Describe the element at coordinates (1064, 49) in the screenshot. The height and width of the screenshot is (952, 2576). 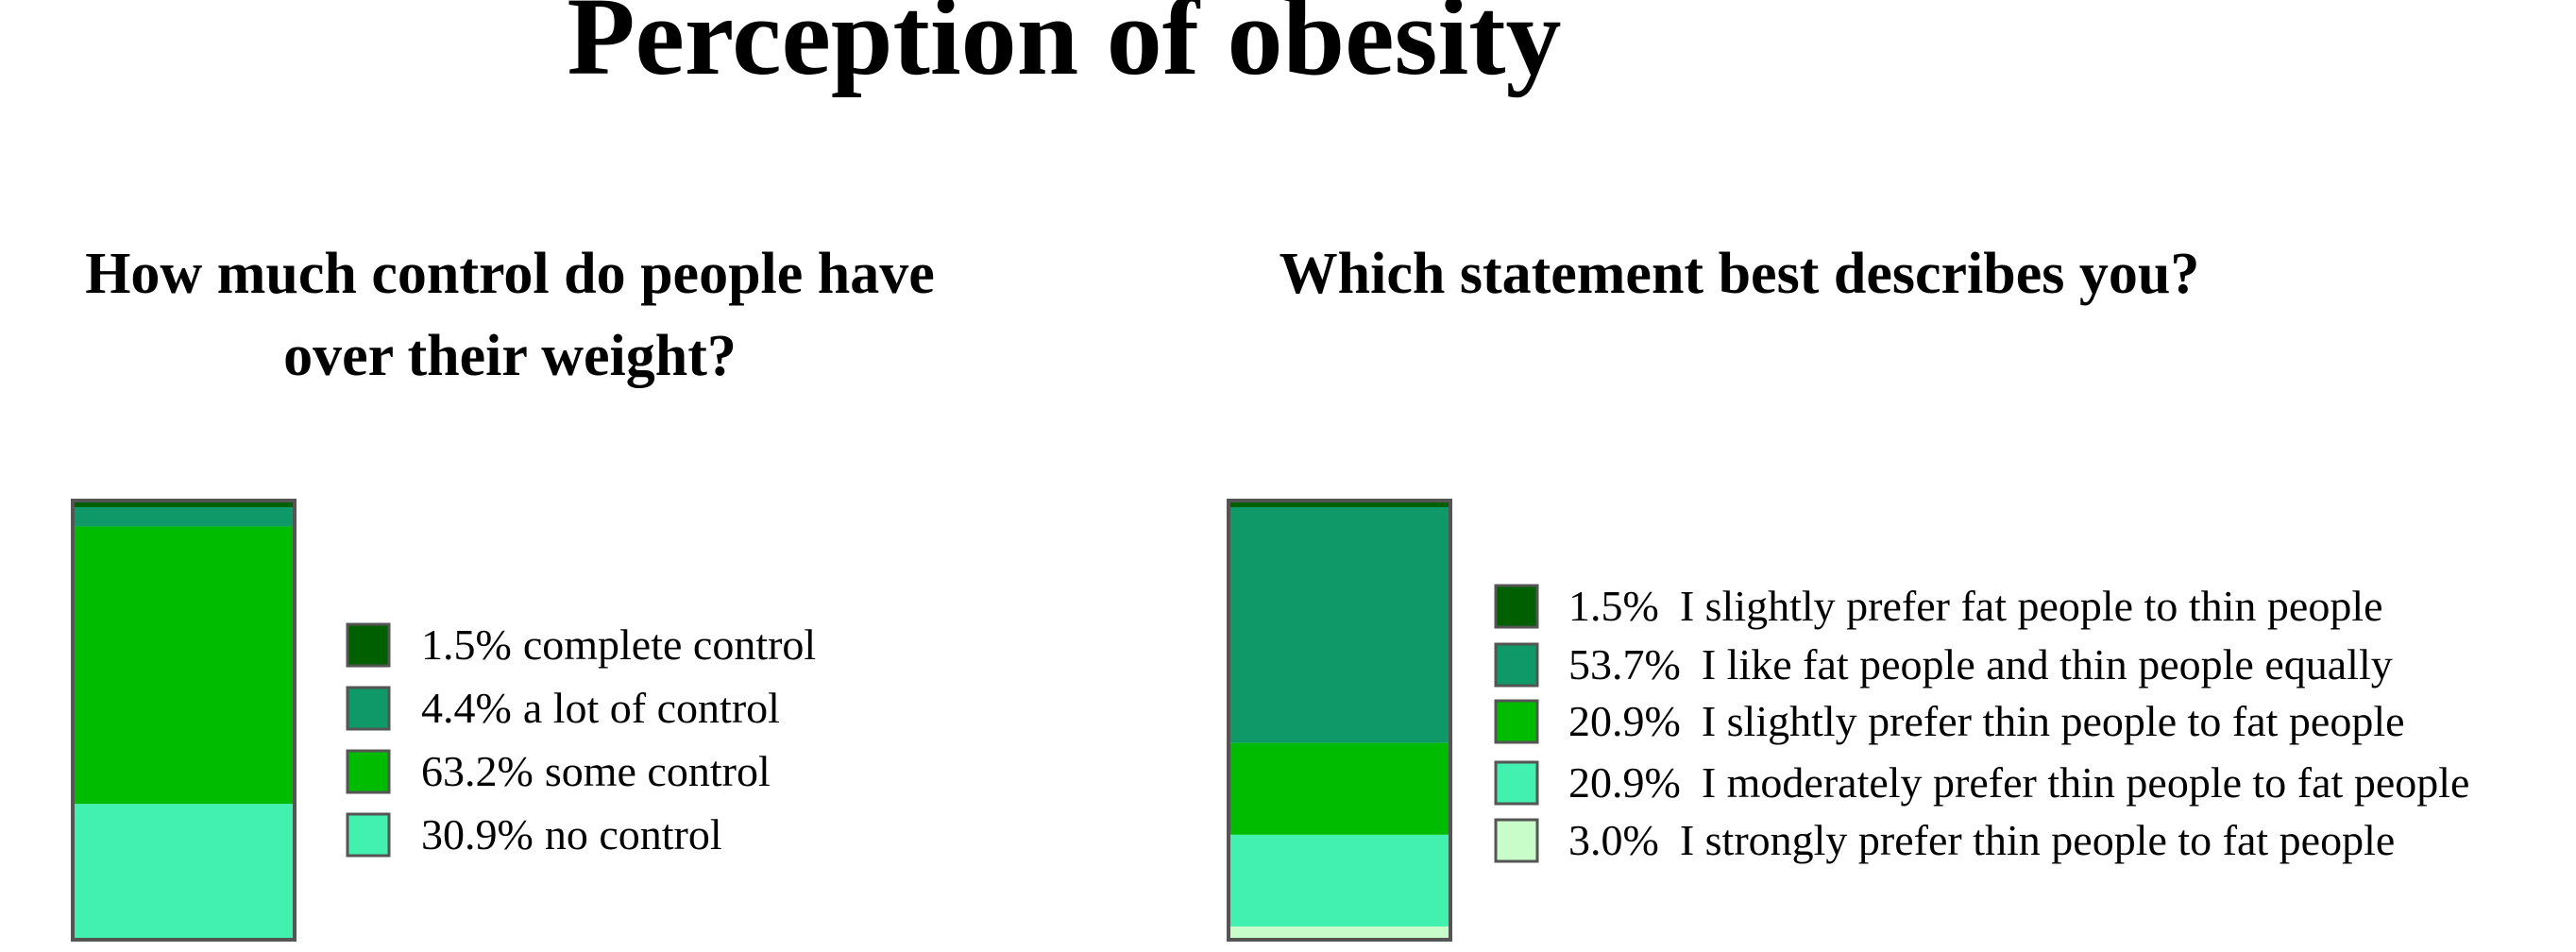
I see `chart-title: Perception of obesity` at that location.